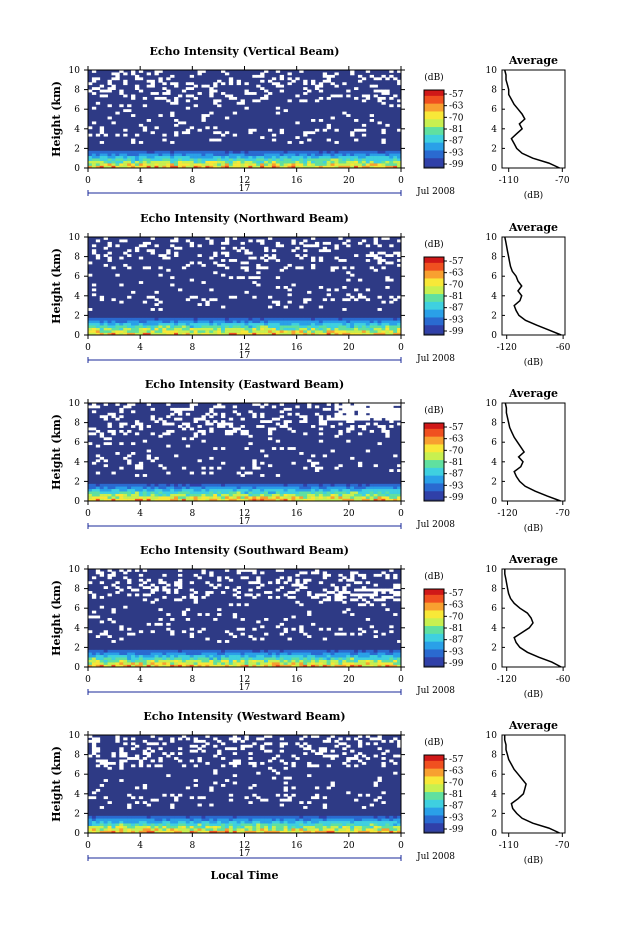 Image resolution: width=620 pixels, height=929 pixels. I want to click on colorbar-tick-label: -70, so click(456, 118).